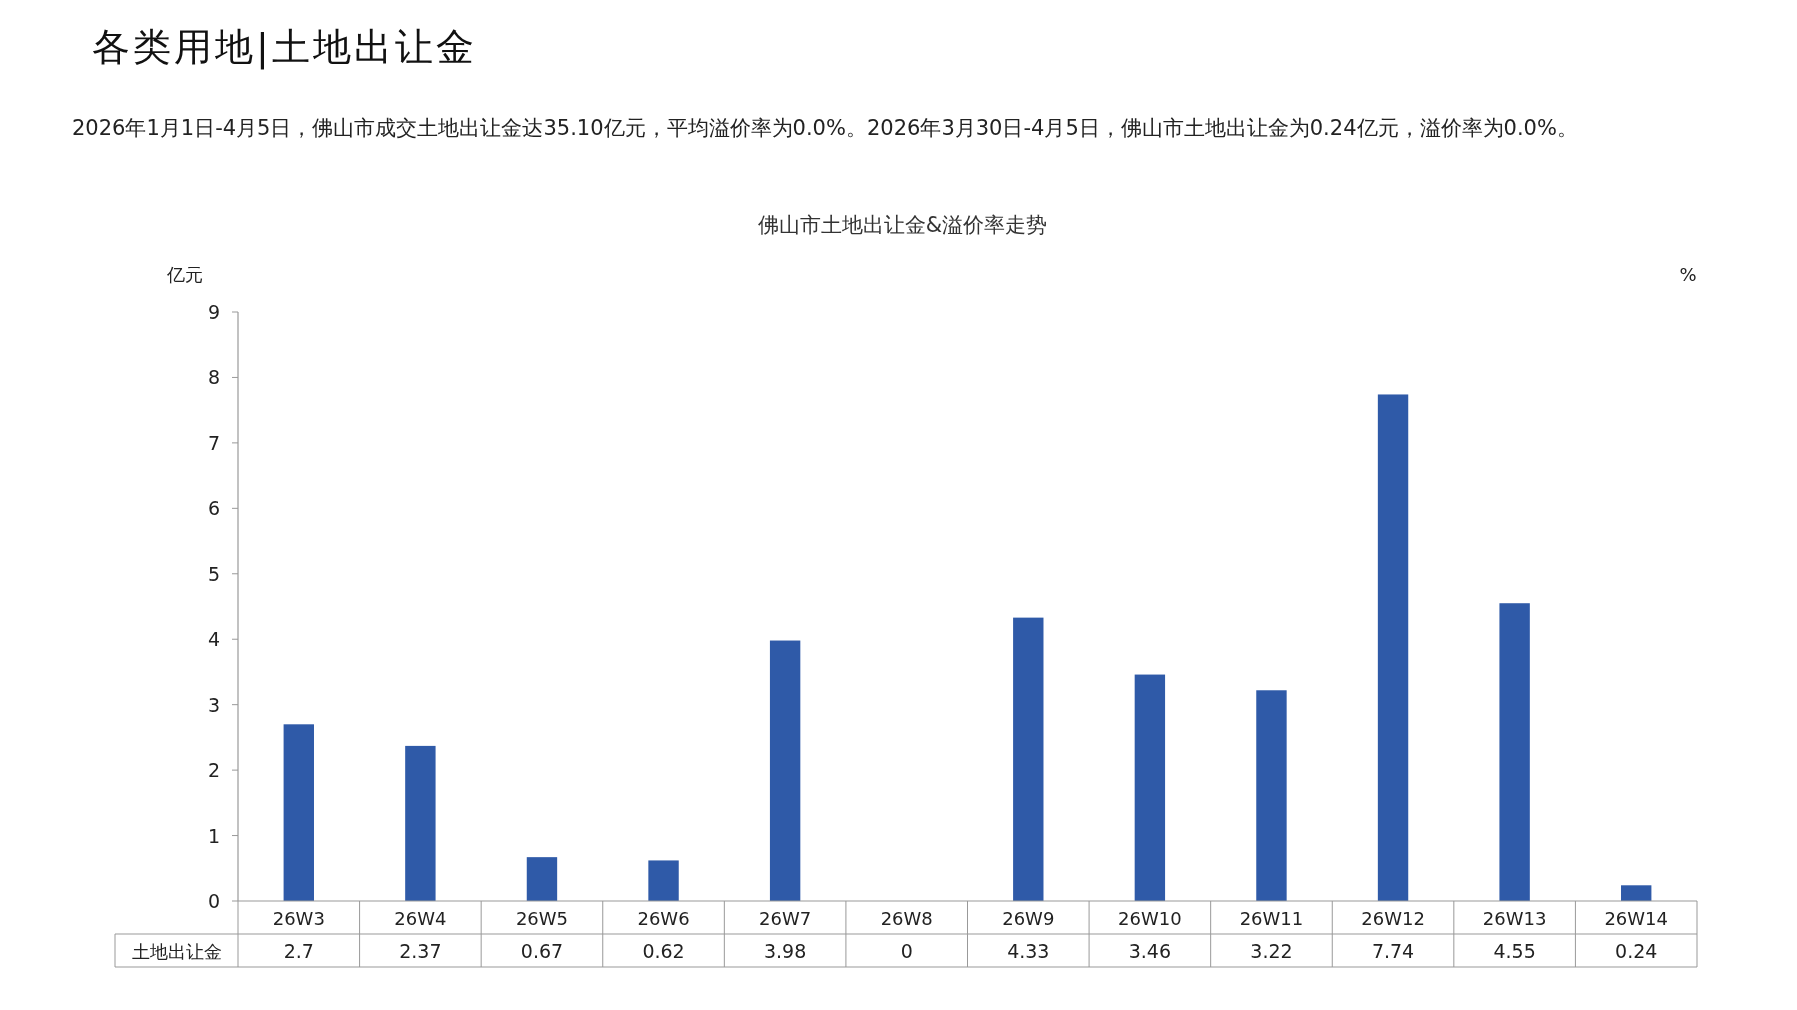  I want to click on data-label: 3.46, so click(1150, 951).